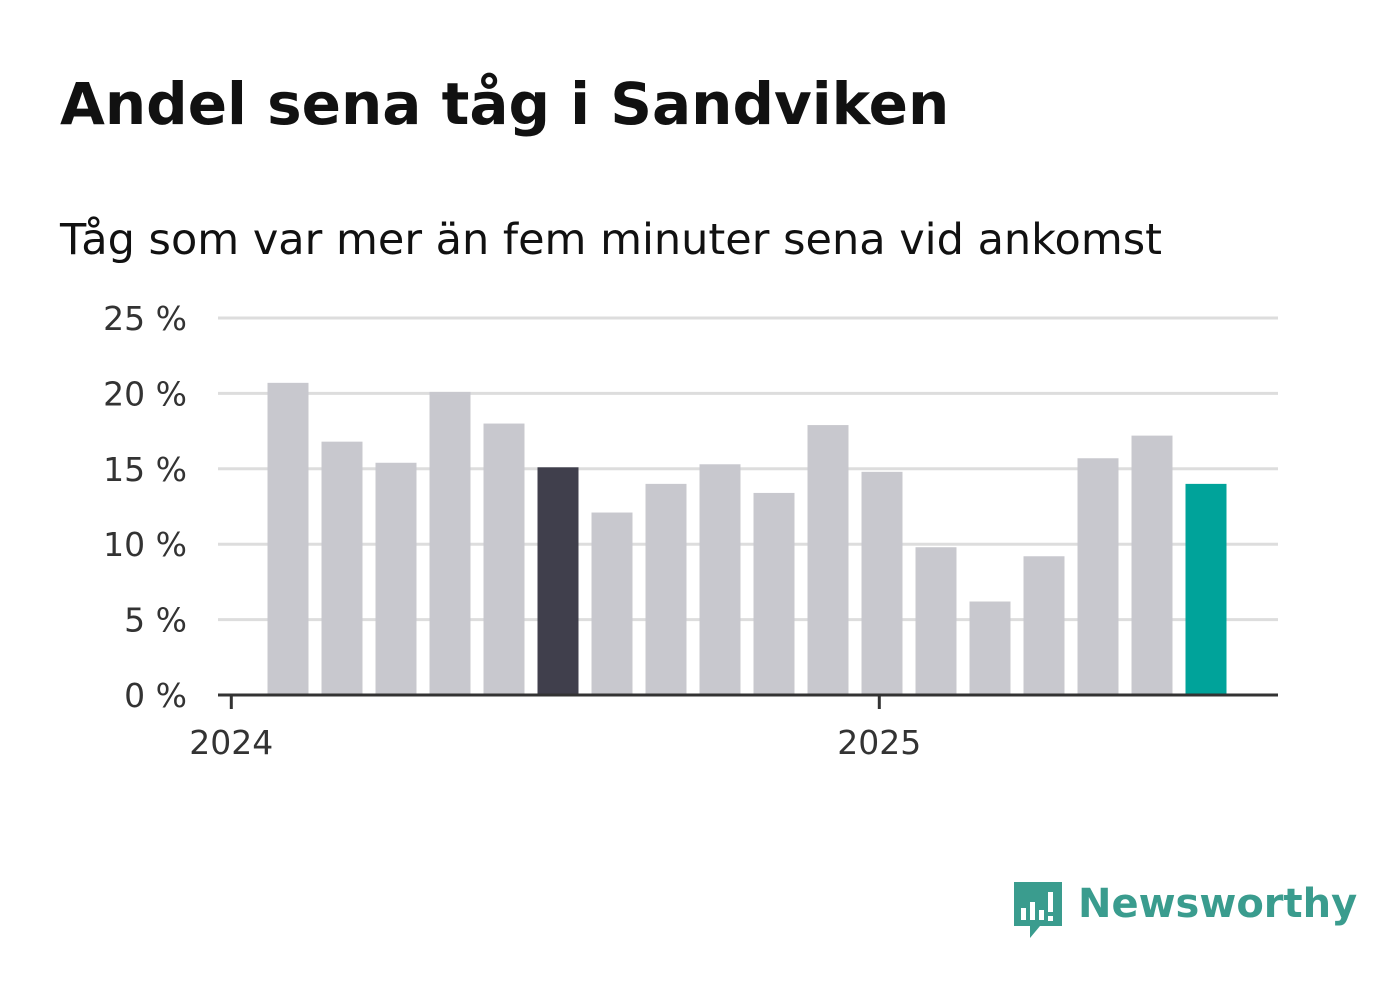 The image size is (1382, 999). I want to click on y-tick-label: 20 %, so click(145, 393).